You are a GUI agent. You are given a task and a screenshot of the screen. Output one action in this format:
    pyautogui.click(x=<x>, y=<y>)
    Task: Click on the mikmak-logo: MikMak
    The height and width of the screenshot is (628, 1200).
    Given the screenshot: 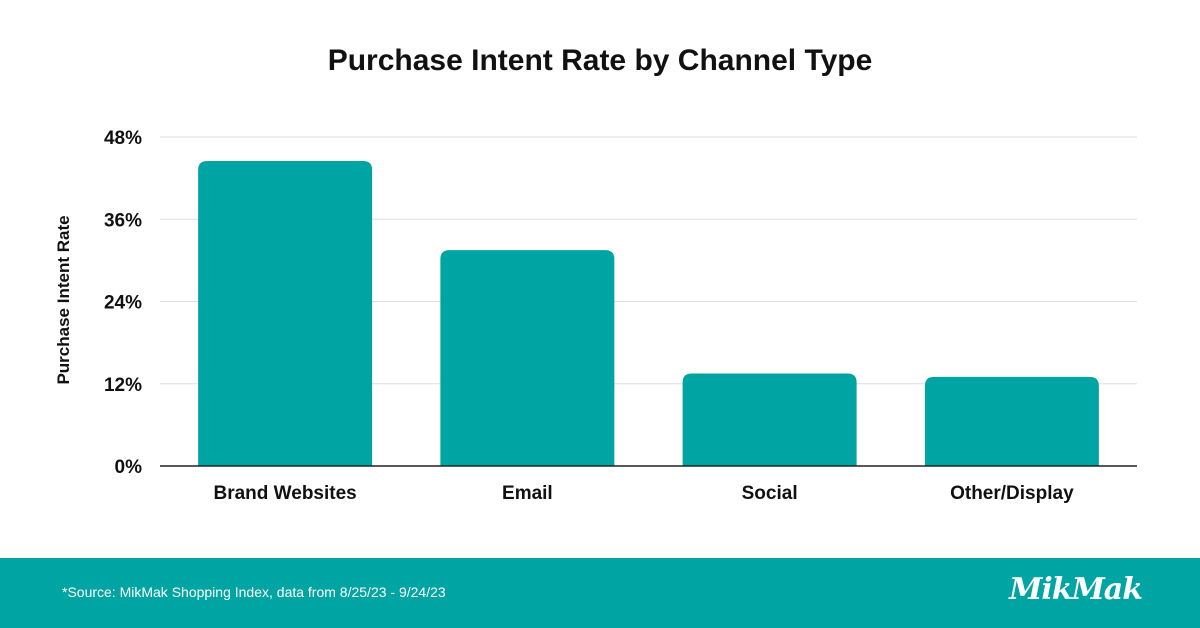 What is the action you would take?
    pyautogui.click(x=1076, y=589)
    